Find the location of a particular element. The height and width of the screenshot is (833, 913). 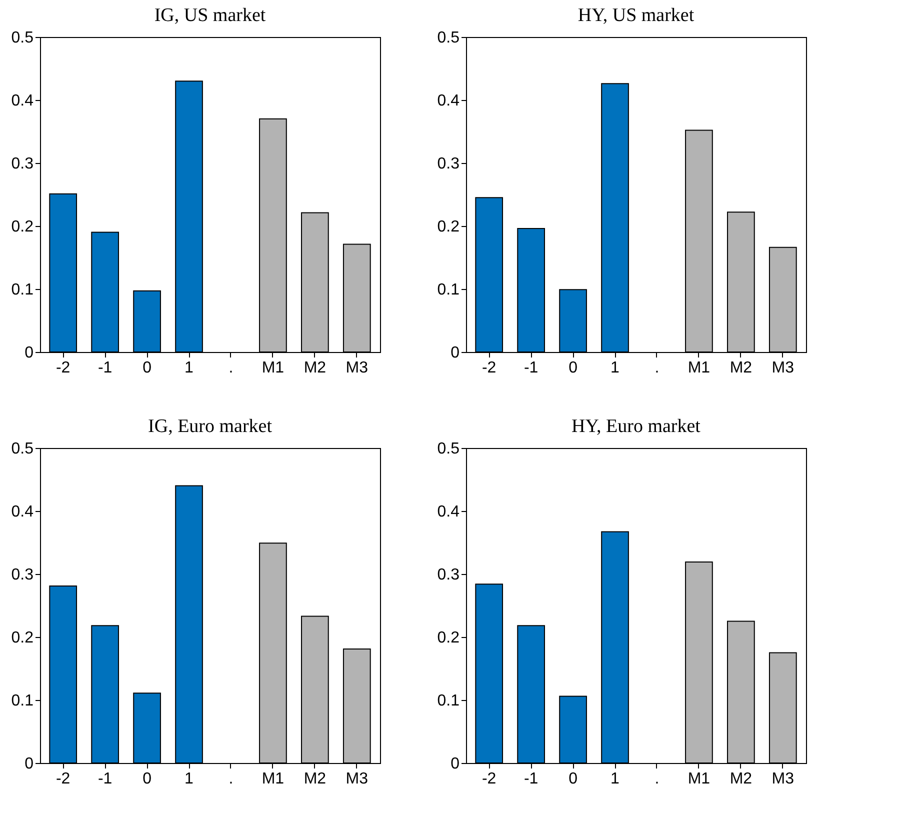

chart-title: HY, US market is located at coordinates (636, 15).